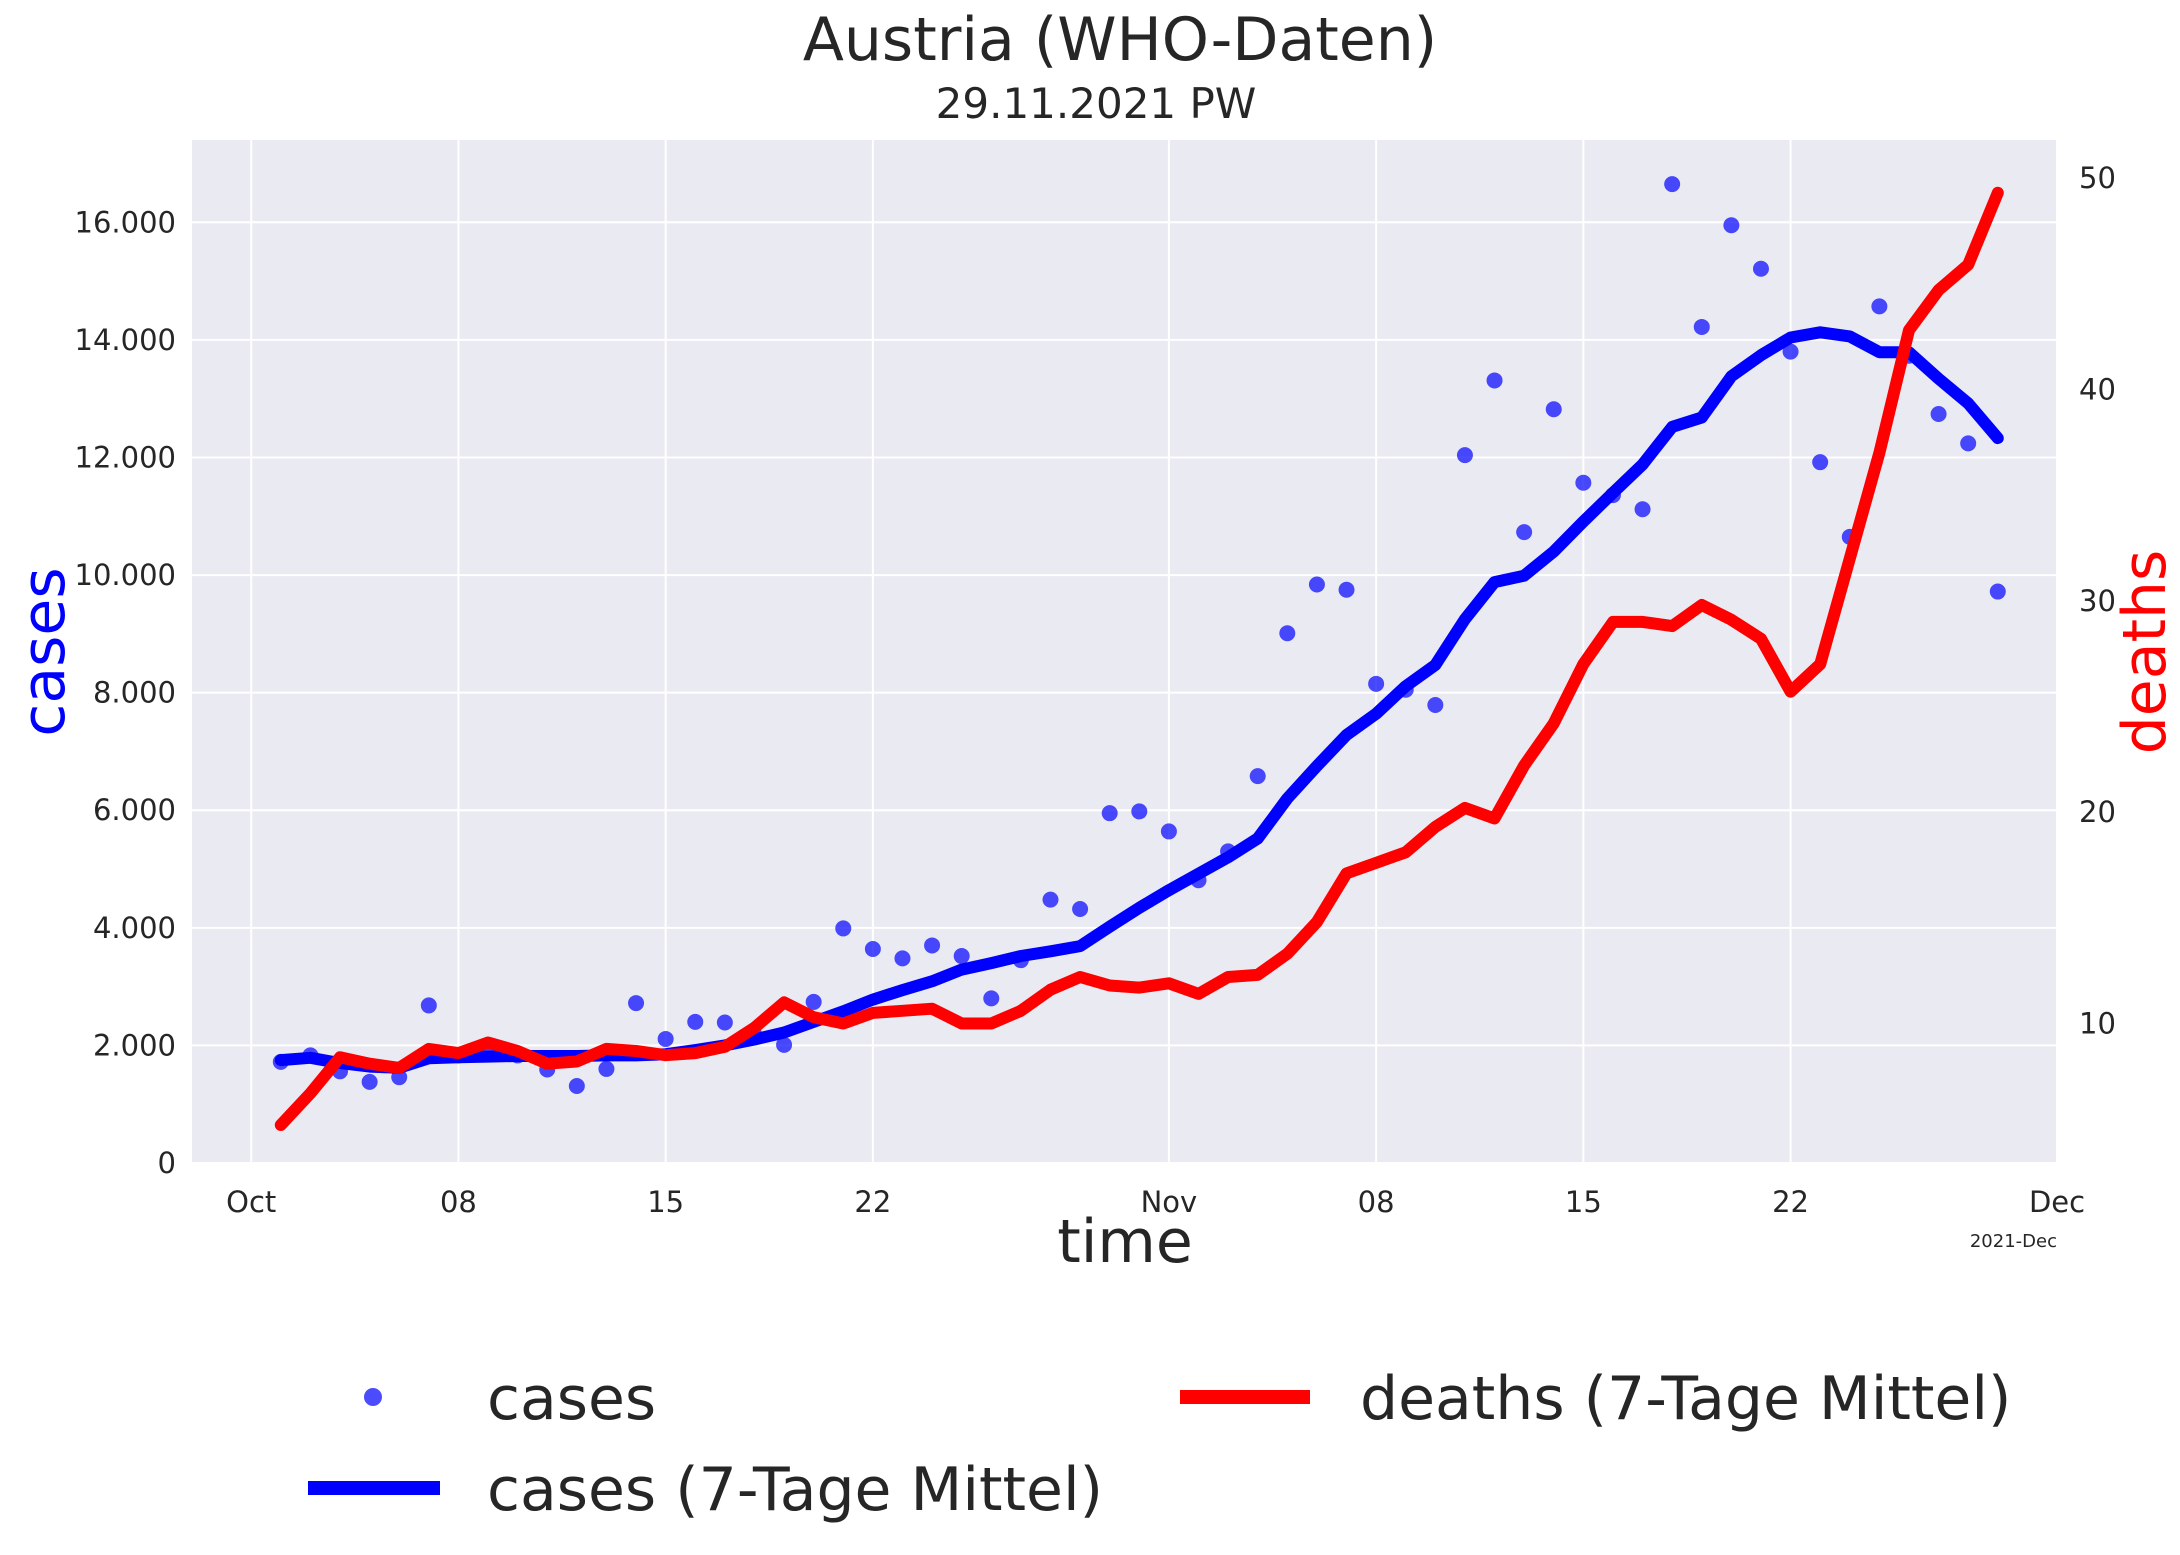 This screenshot has width=2180, height=1555. What do you see at coordinates (134, 810) in the screenshot?
I see `y-left-tick-label: 6.000` at bounding box center [134, 810].